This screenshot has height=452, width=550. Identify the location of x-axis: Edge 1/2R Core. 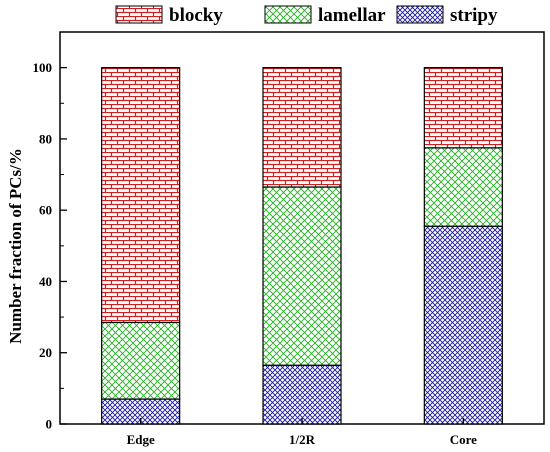
(302, 432).